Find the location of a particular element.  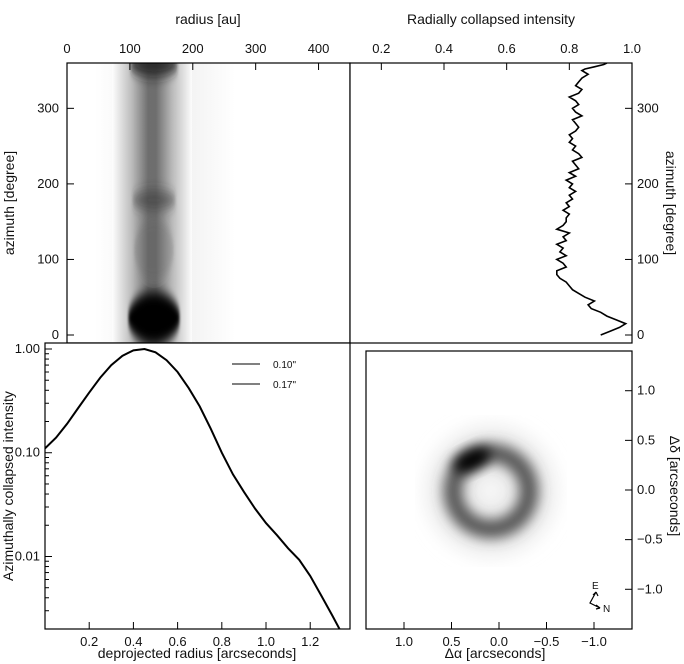

legend-label-1: 0.17" is located at coordinates (284, 385).